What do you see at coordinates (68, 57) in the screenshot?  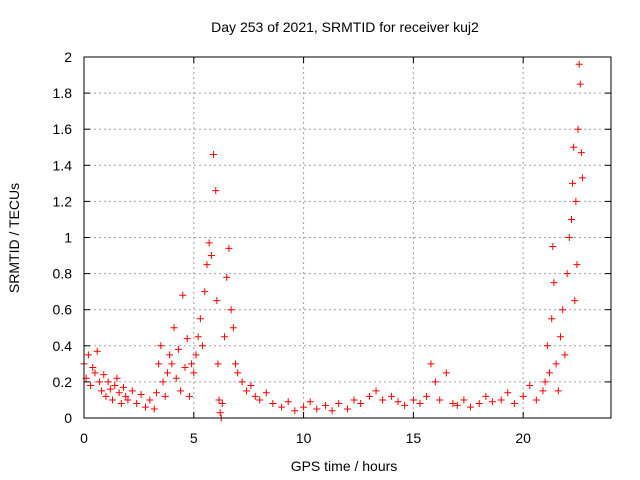 I see `y-tick-label: 2` at bounding box center [68, 57].